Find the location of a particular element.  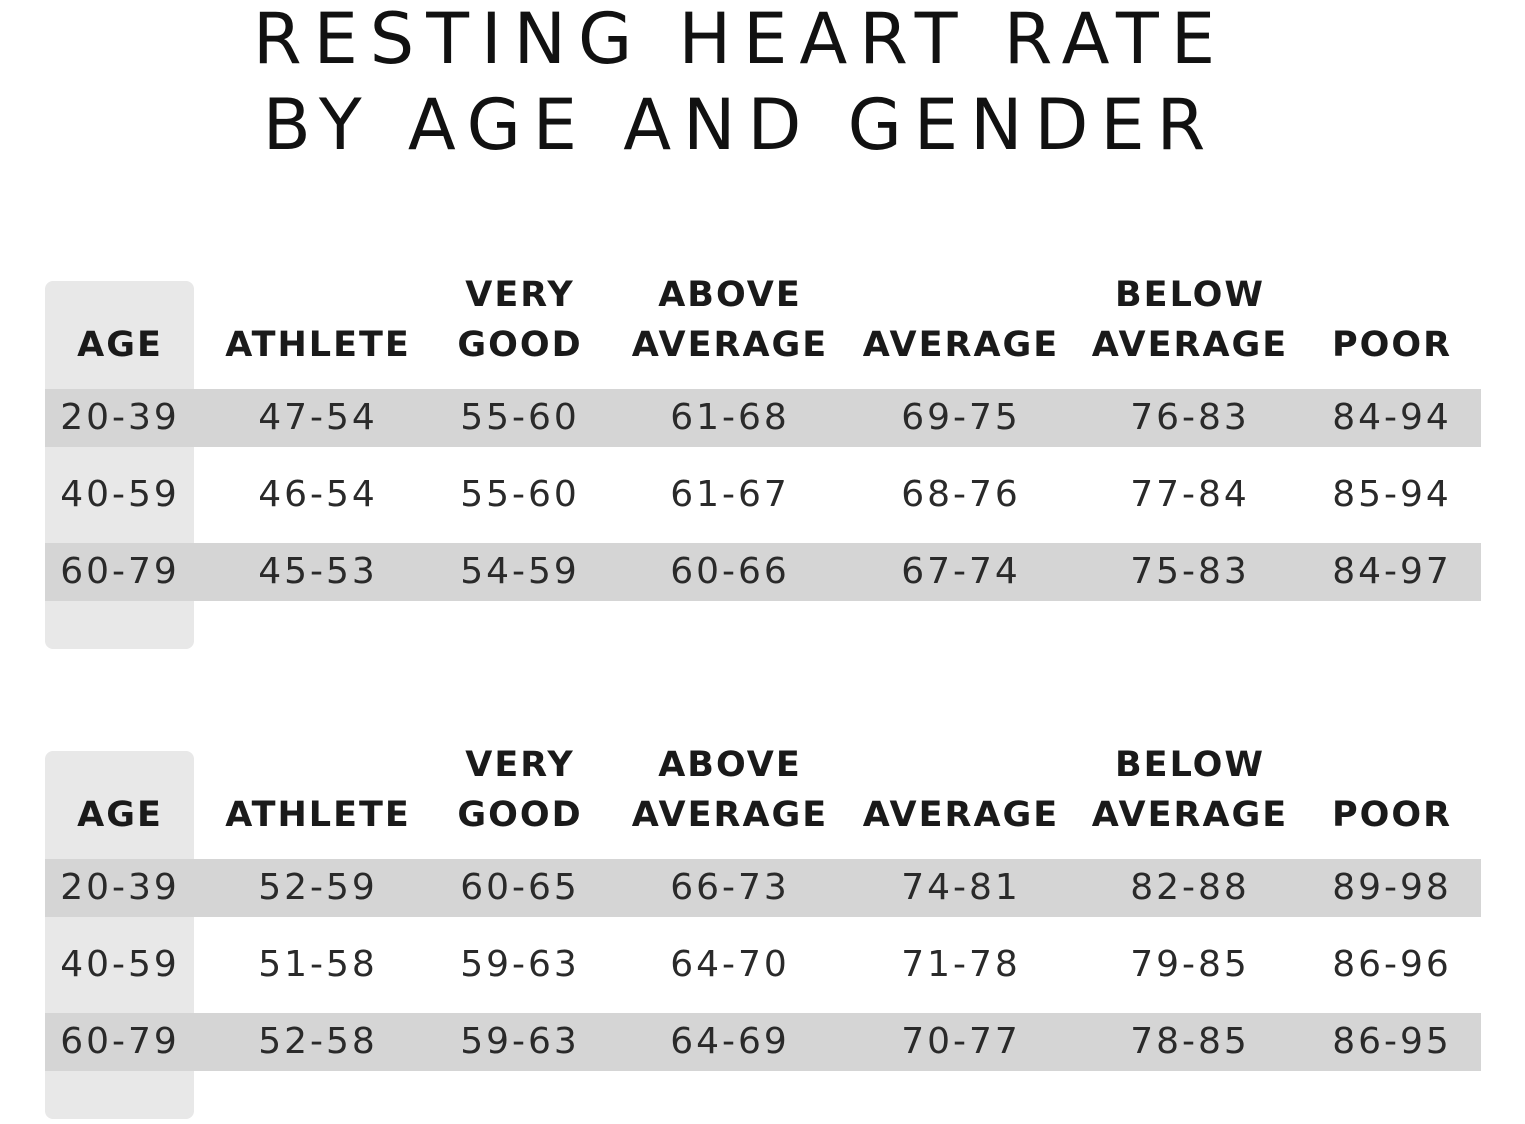

heart-rate-cell: 46-54 is located at coordinates (318, 494).